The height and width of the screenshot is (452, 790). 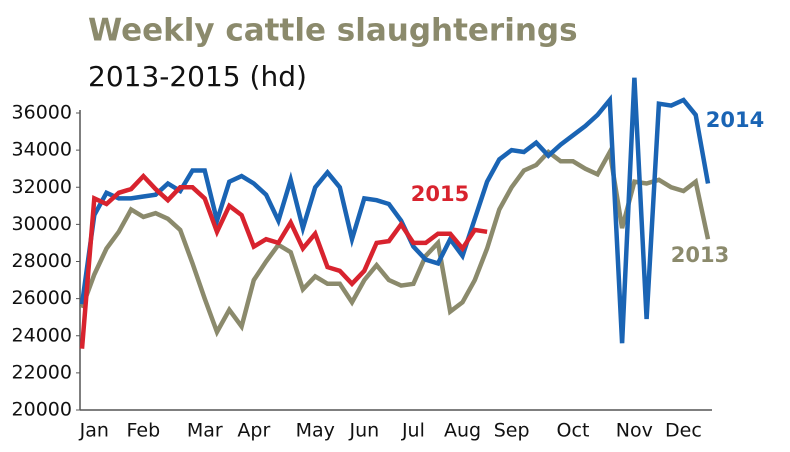 I want to click on x-tick-label: Jan, so click(x=94, y=431).